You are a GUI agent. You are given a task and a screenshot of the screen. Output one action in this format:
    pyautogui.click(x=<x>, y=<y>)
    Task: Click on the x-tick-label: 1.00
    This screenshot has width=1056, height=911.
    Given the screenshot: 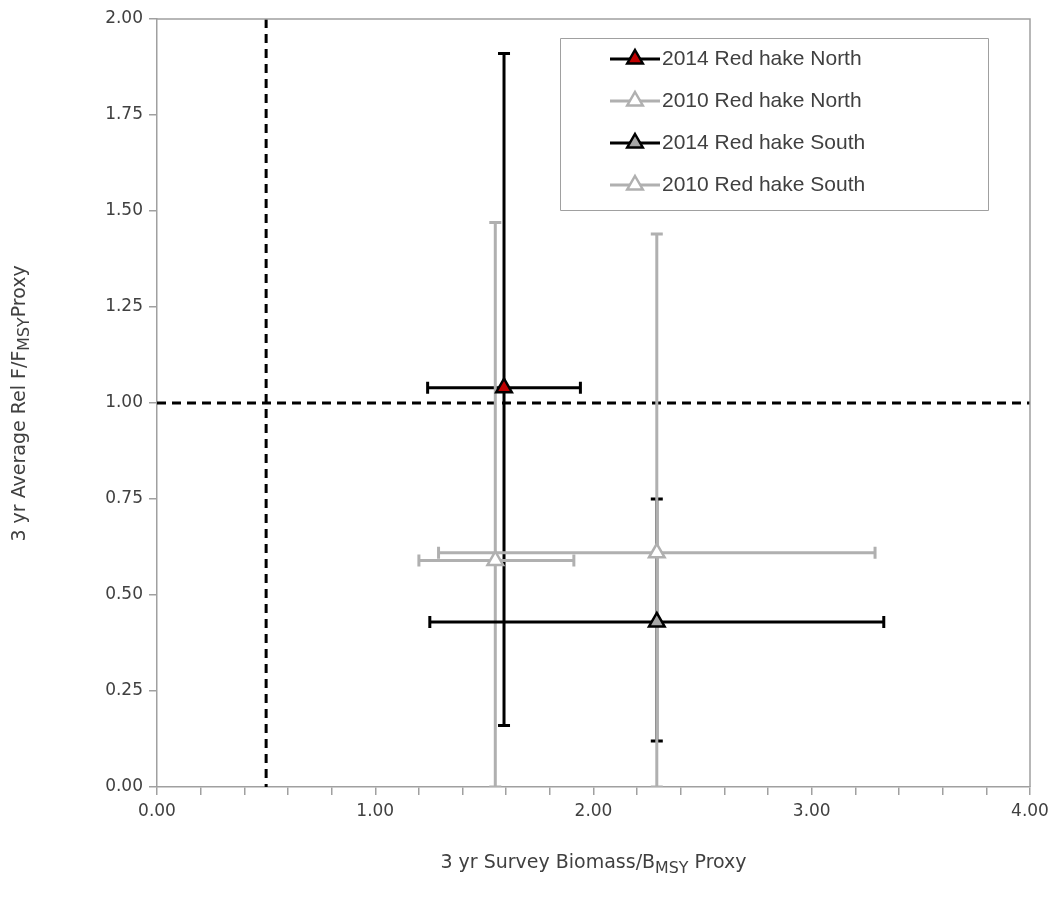 What is the action you would take?
    pyautogui.click(x=375, y=809)
    